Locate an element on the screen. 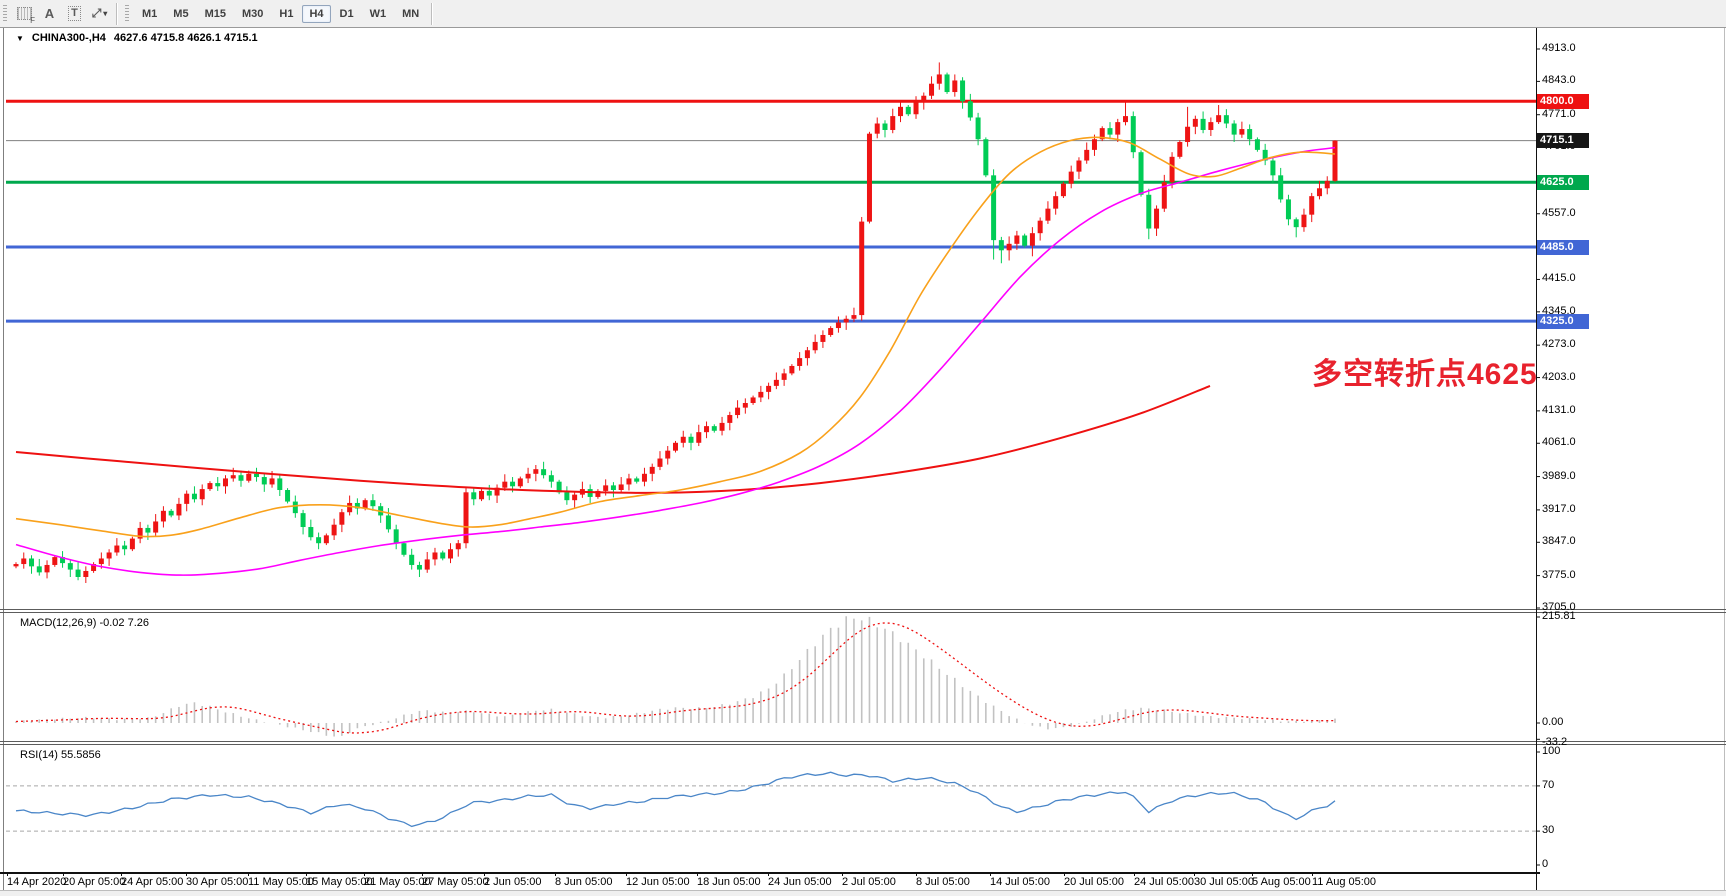  price-badge-4485.0: 4485.0 is located at coordinates (1563, 247).